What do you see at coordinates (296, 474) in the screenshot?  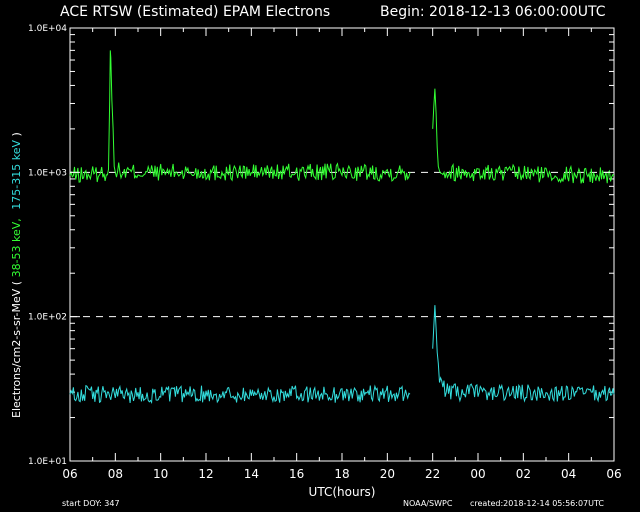 I see `x-tick-label: 16` at bounding box center [296, 474].